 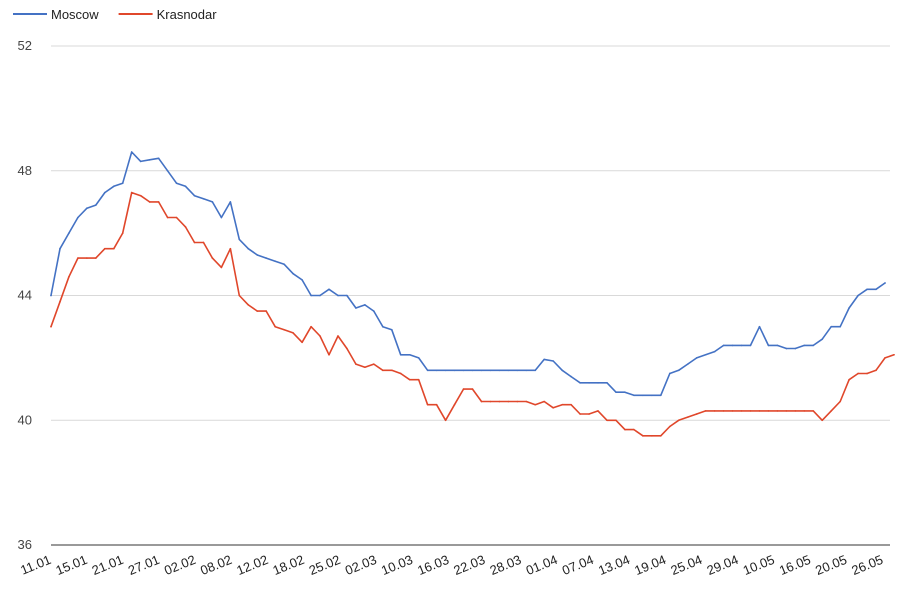 I want to click on x-tick-label: 02.03, so click(x=361, y=565).